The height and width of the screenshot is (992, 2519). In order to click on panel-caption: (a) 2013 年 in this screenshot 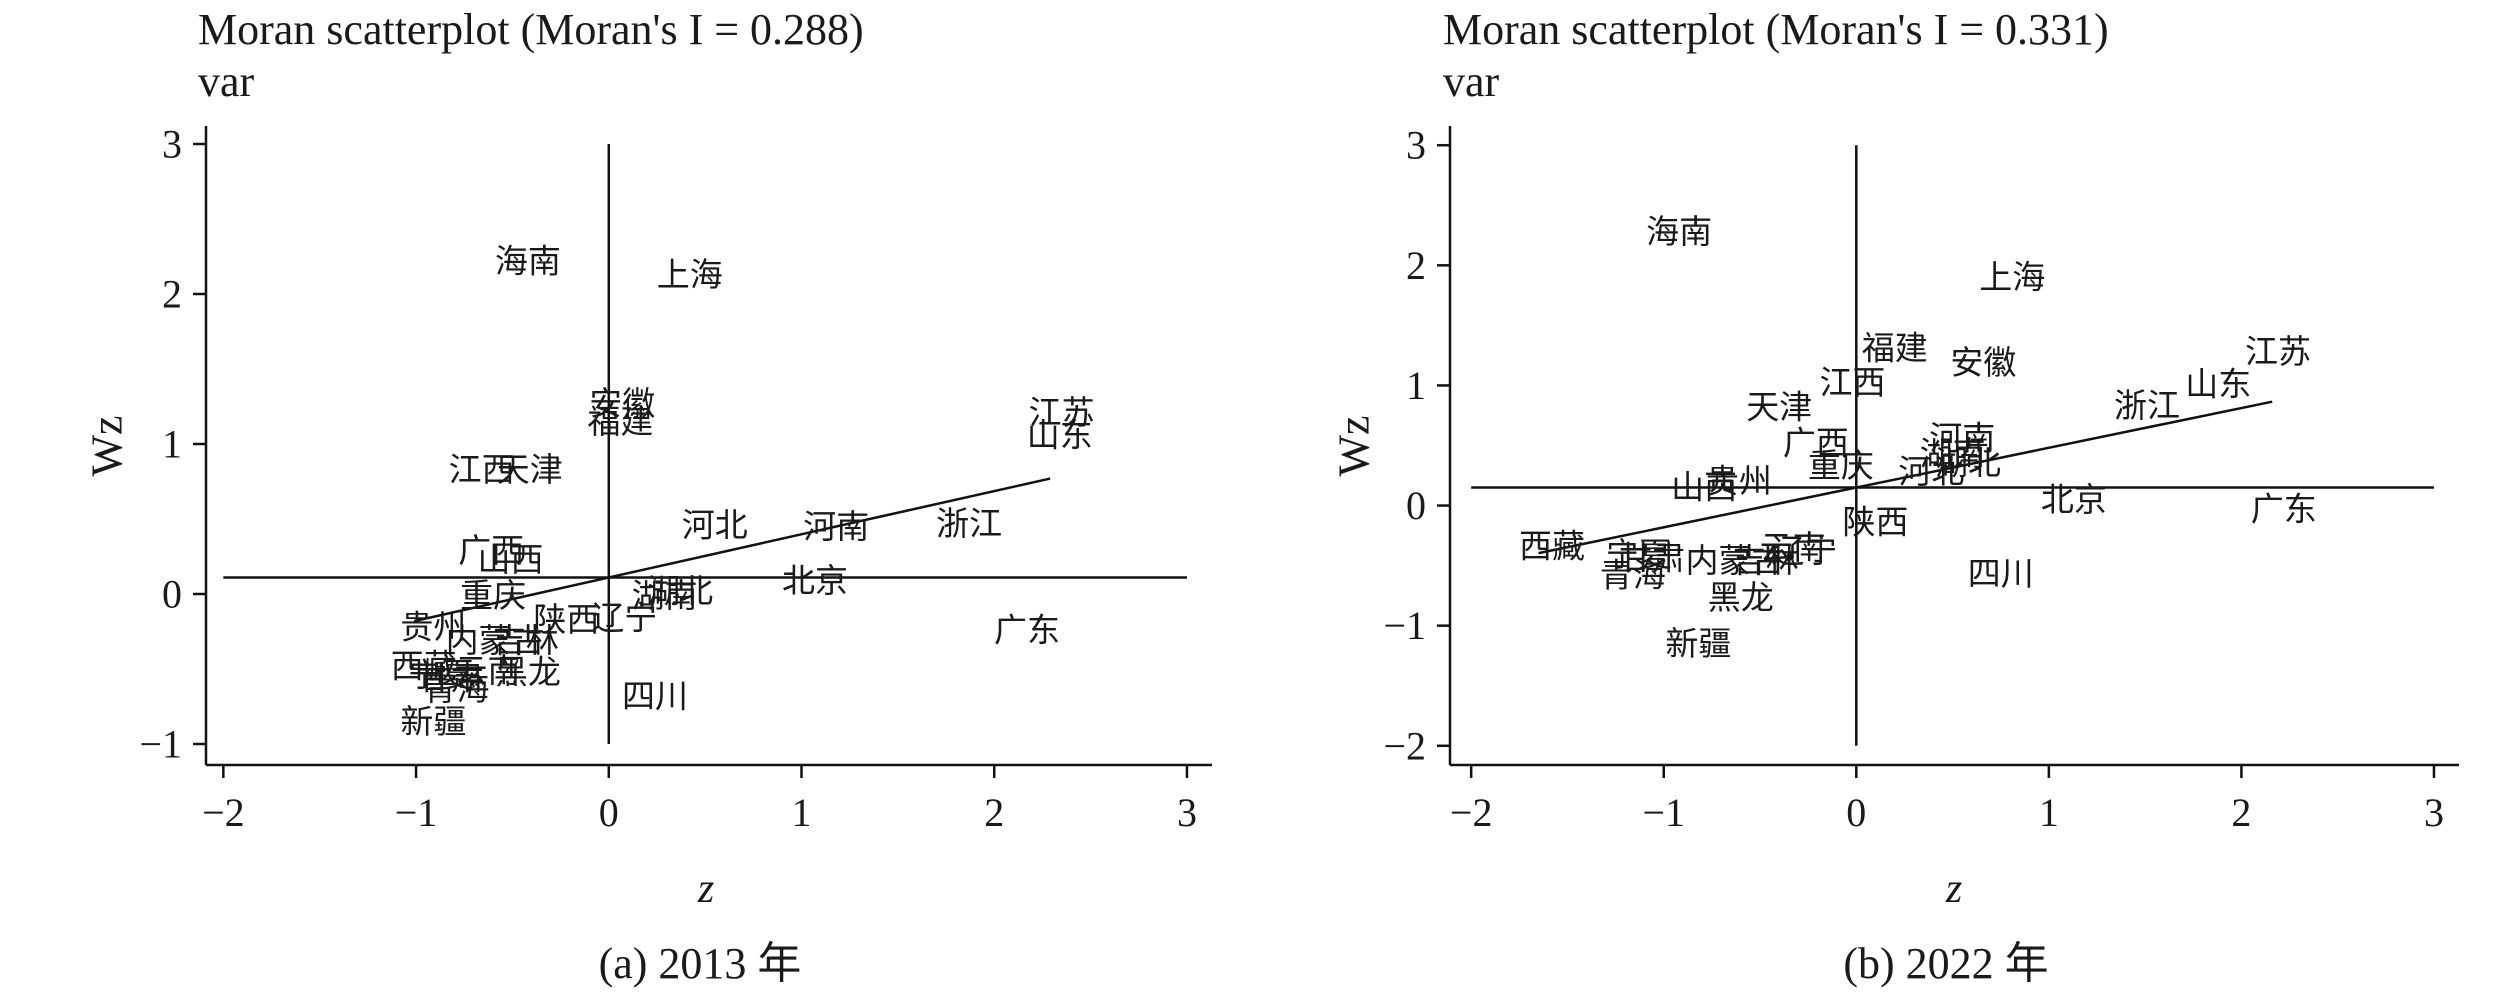, I will do `click(700, 963)`.